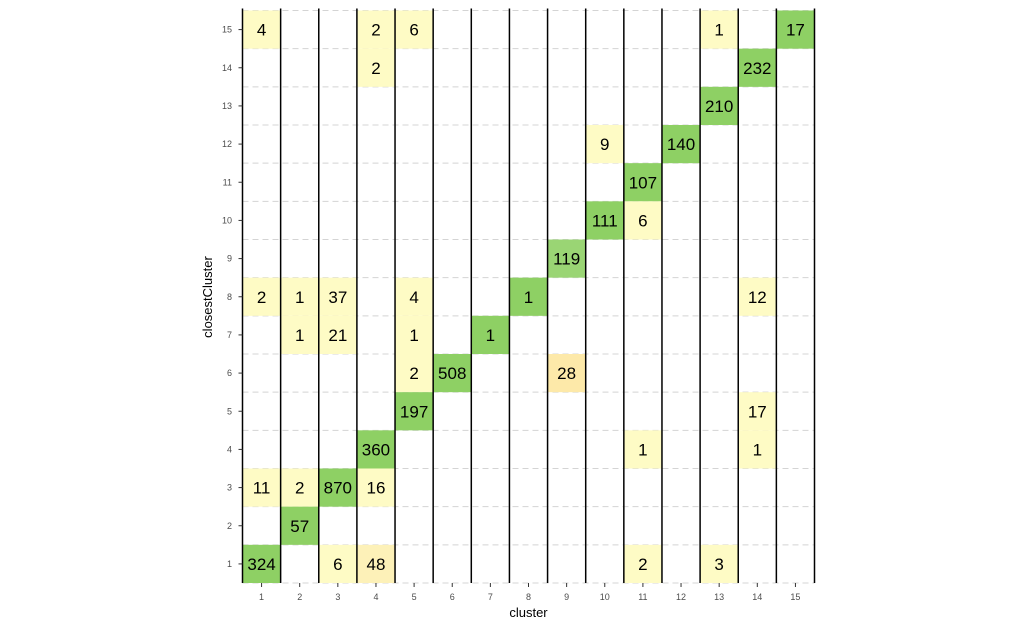 This screenshot has height=628, width=1019. What do you see at coordinates (452, 373) in the screenshot?
I see `cell-value-label: 508` at bounding box center [452, 373].